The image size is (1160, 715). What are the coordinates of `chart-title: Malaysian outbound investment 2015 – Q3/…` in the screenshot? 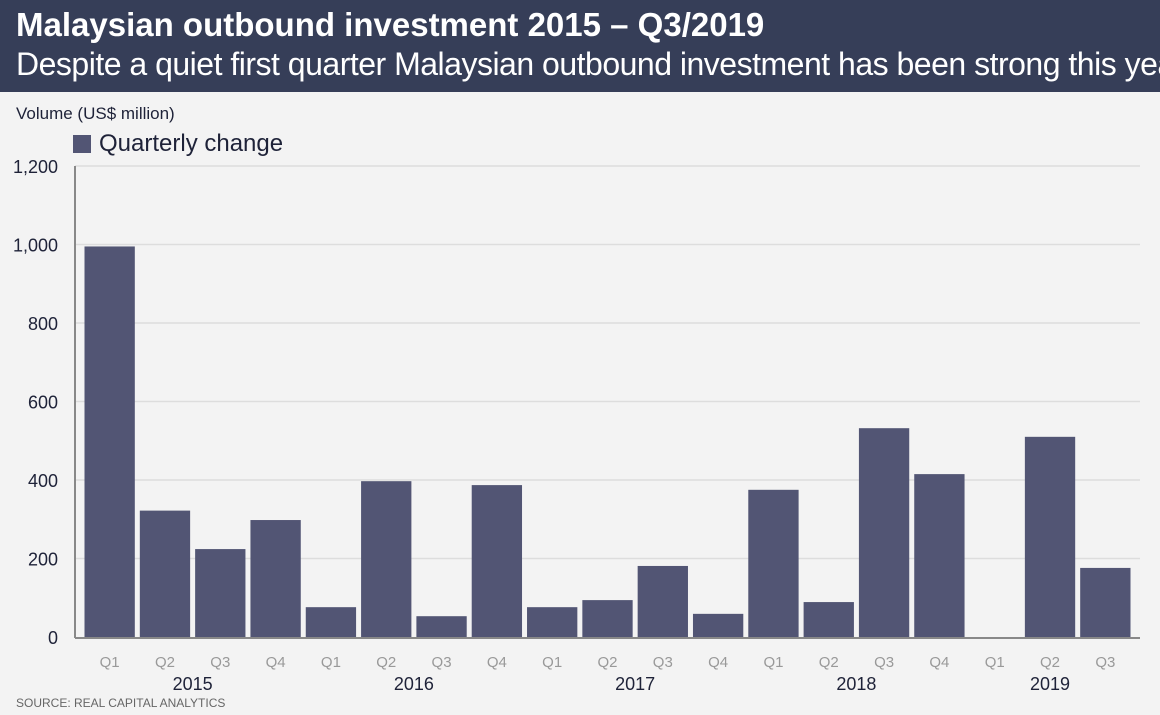 It's located at (390, 24).